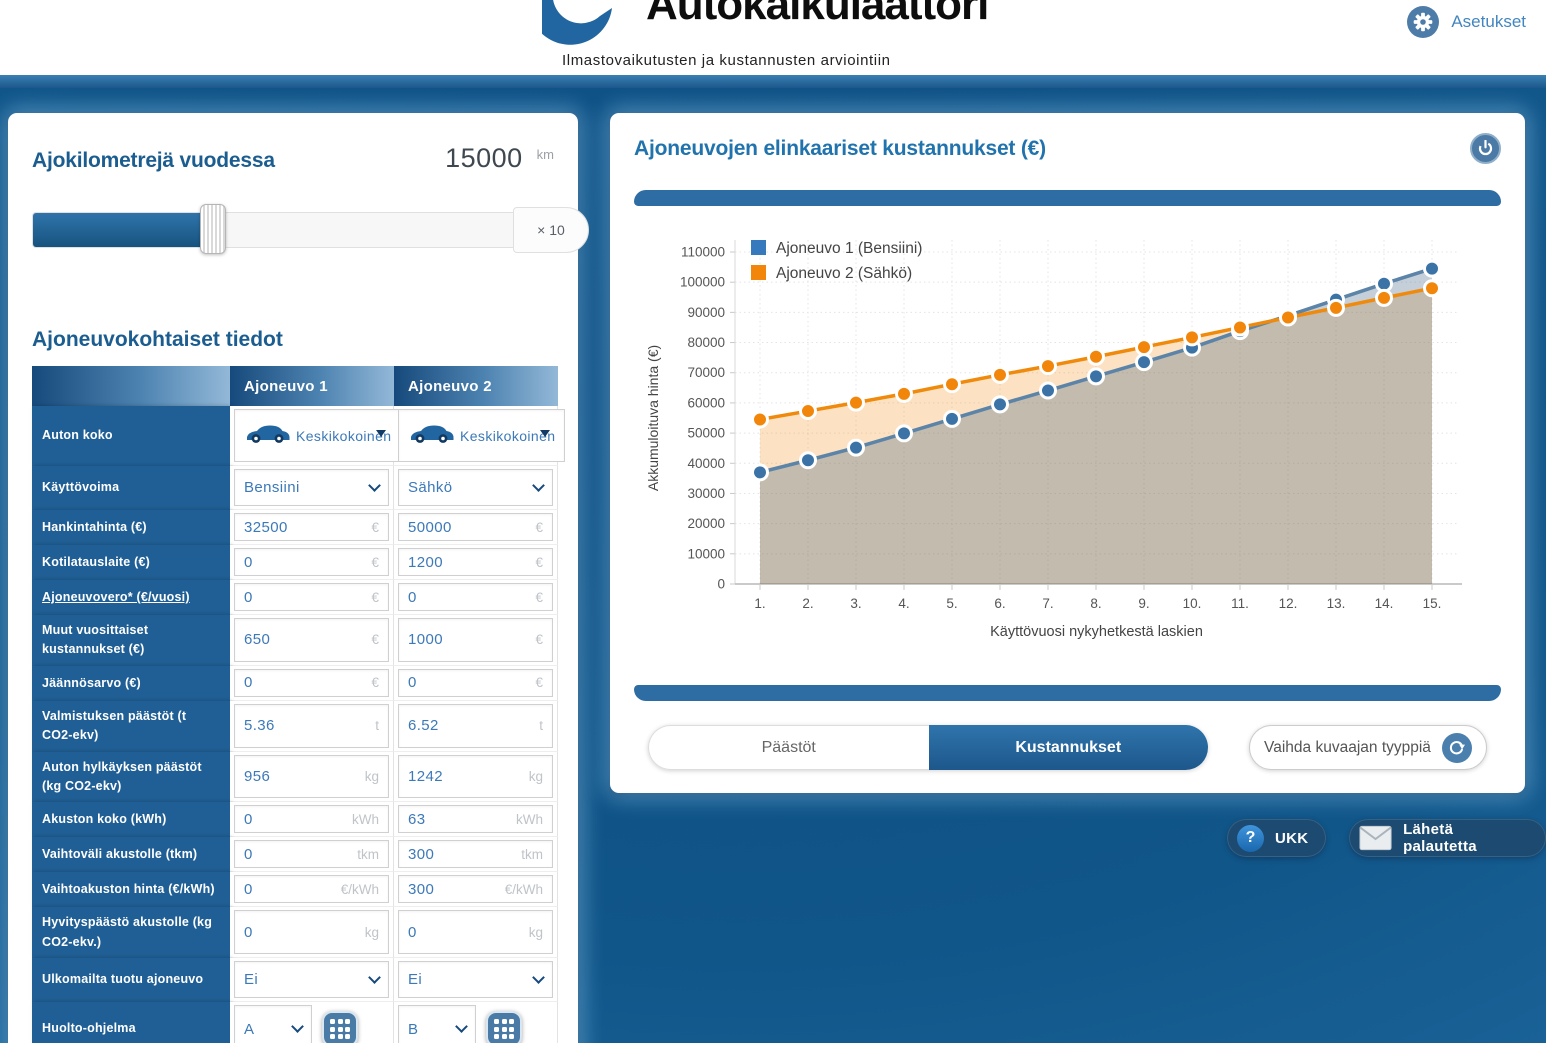 The width and height of the screenshot is (1546, 1043). I want to click on number-input: 0 €/kWh, so click(311, 889).